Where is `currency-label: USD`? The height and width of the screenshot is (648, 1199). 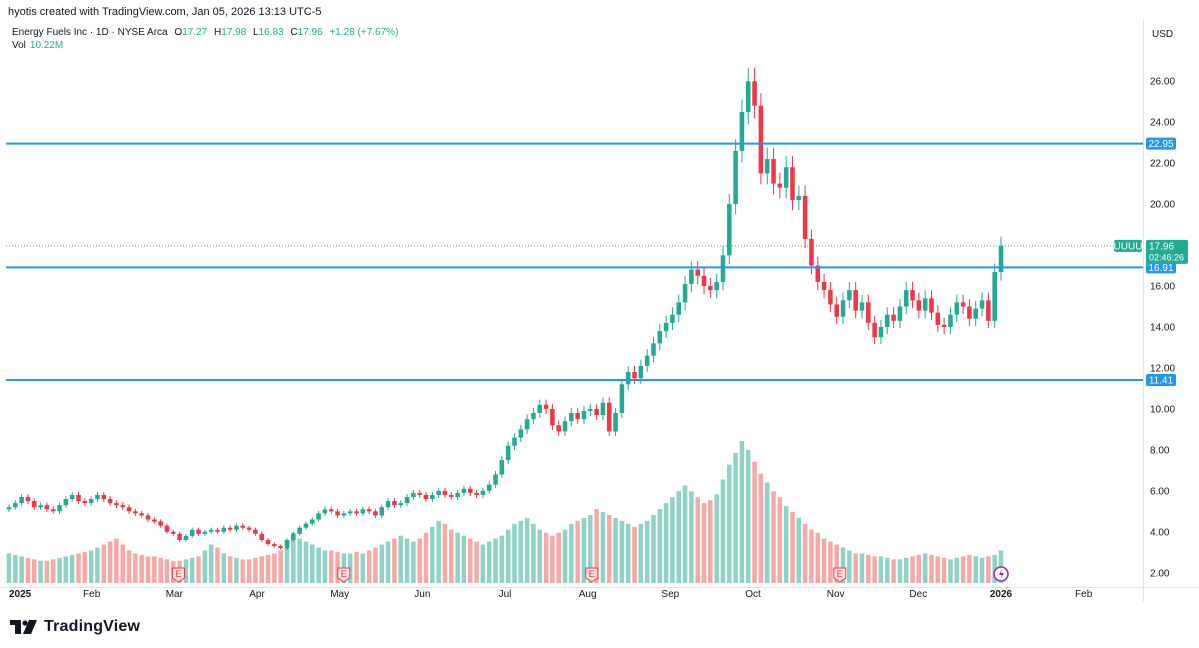 currency-label: USD is located at coordinates (1163, 34).